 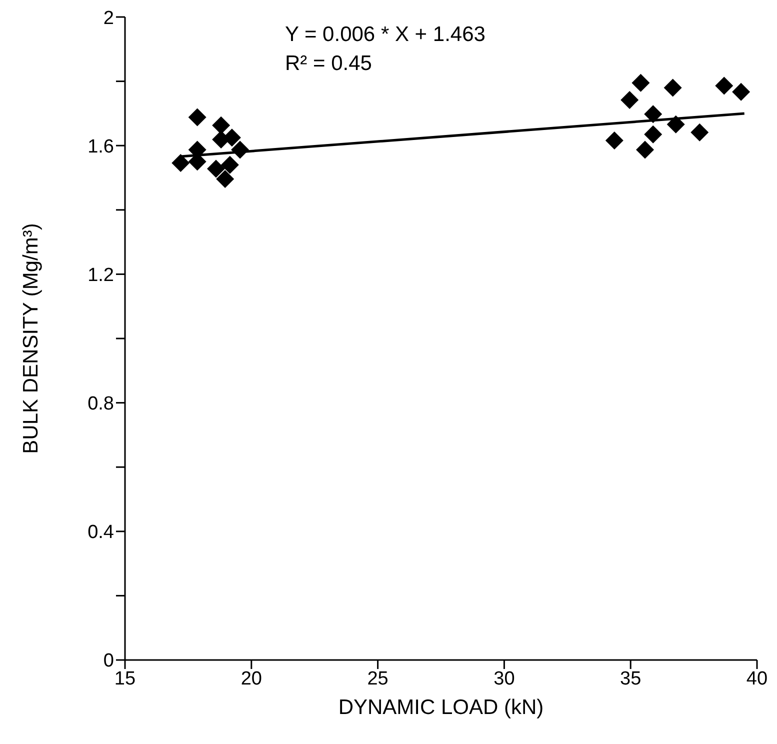 What do you see at coordinates (504, 679) in the screenshot?
I see `x-tick-label: 30` at bounding box center [504, 679].